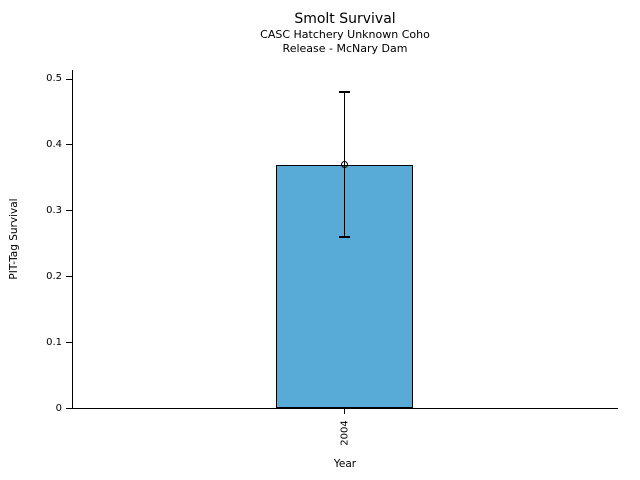  Describe the element at coordinates (345, 48) in the screenshot. I see `chart-subtitle-line2: Release - McNary Dam` at that location.